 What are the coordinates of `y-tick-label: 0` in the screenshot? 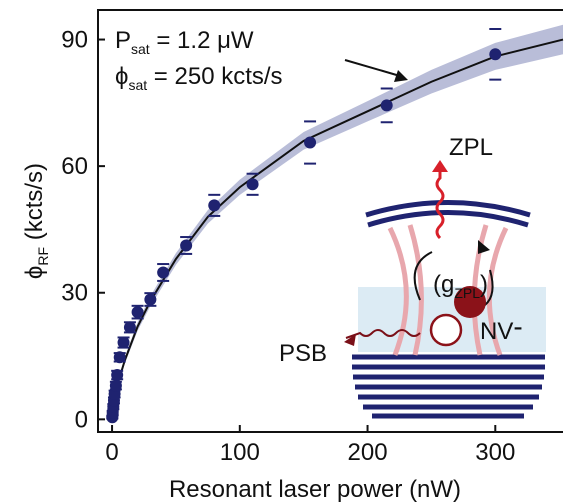 It's located at (81, 419).